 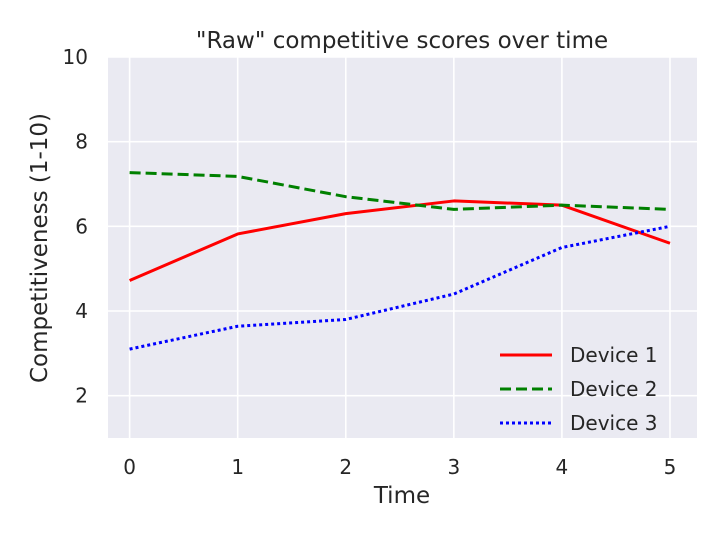 What do you see at coordinates (670, 467) in the screenshot?
I see `x-tick-label: 5` at bounding box center [670, 467].